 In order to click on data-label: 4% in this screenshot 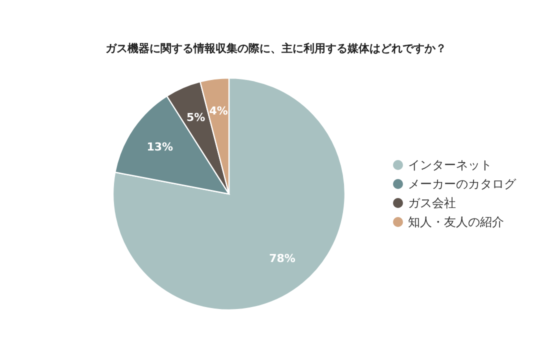, I will do `click(218, 111)`.